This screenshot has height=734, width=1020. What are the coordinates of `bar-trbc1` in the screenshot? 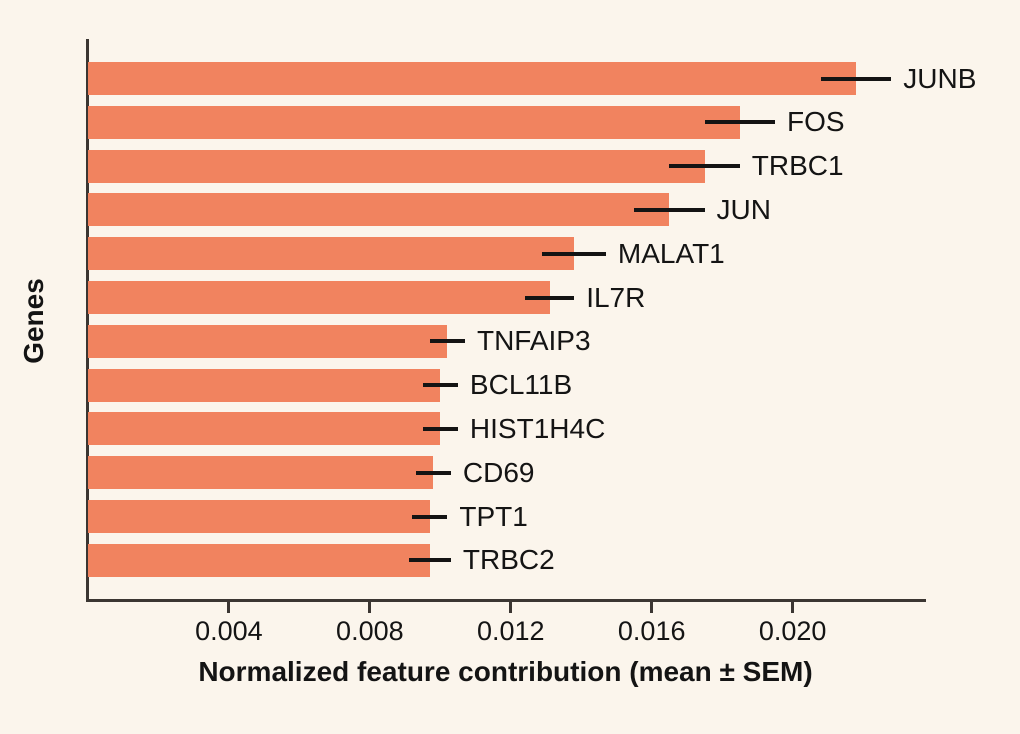 It's located at (396, 166).